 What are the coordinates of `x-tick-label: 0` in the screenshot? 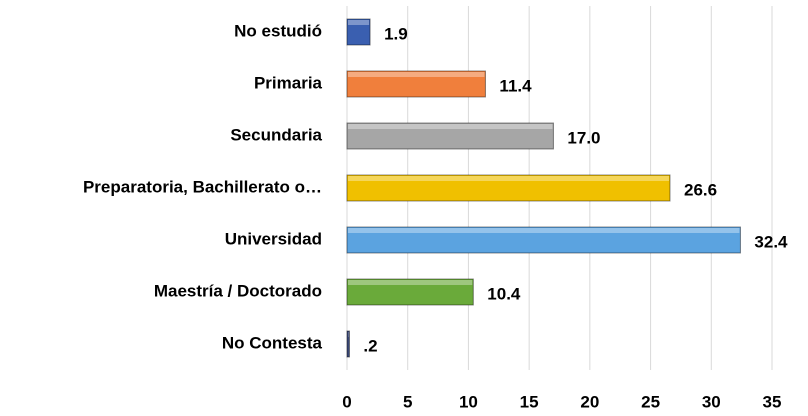 It's located at (346, 401).